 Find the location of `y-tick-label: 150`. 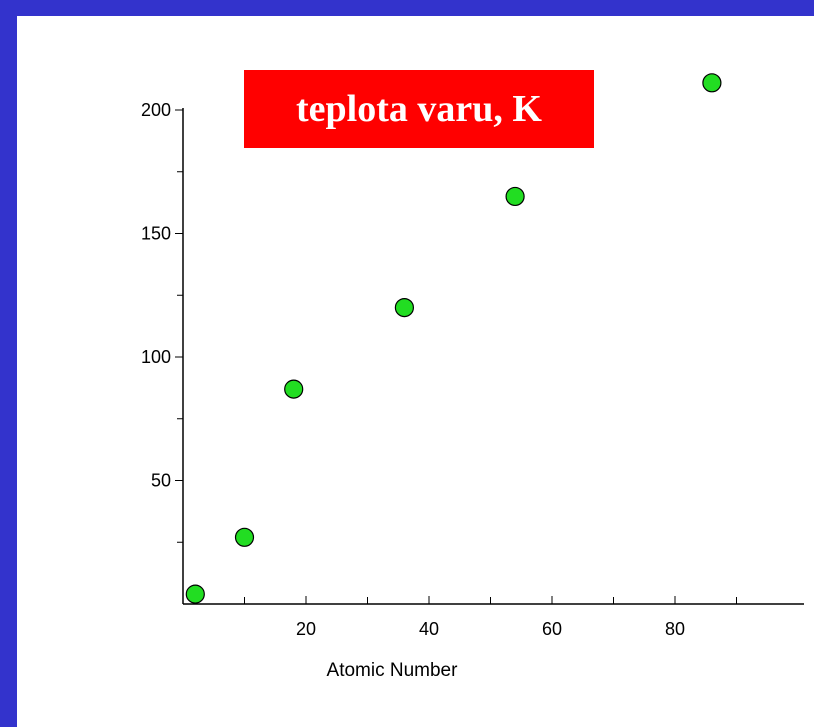

y-tick-label: 150 is located at coordinates (156, 234).